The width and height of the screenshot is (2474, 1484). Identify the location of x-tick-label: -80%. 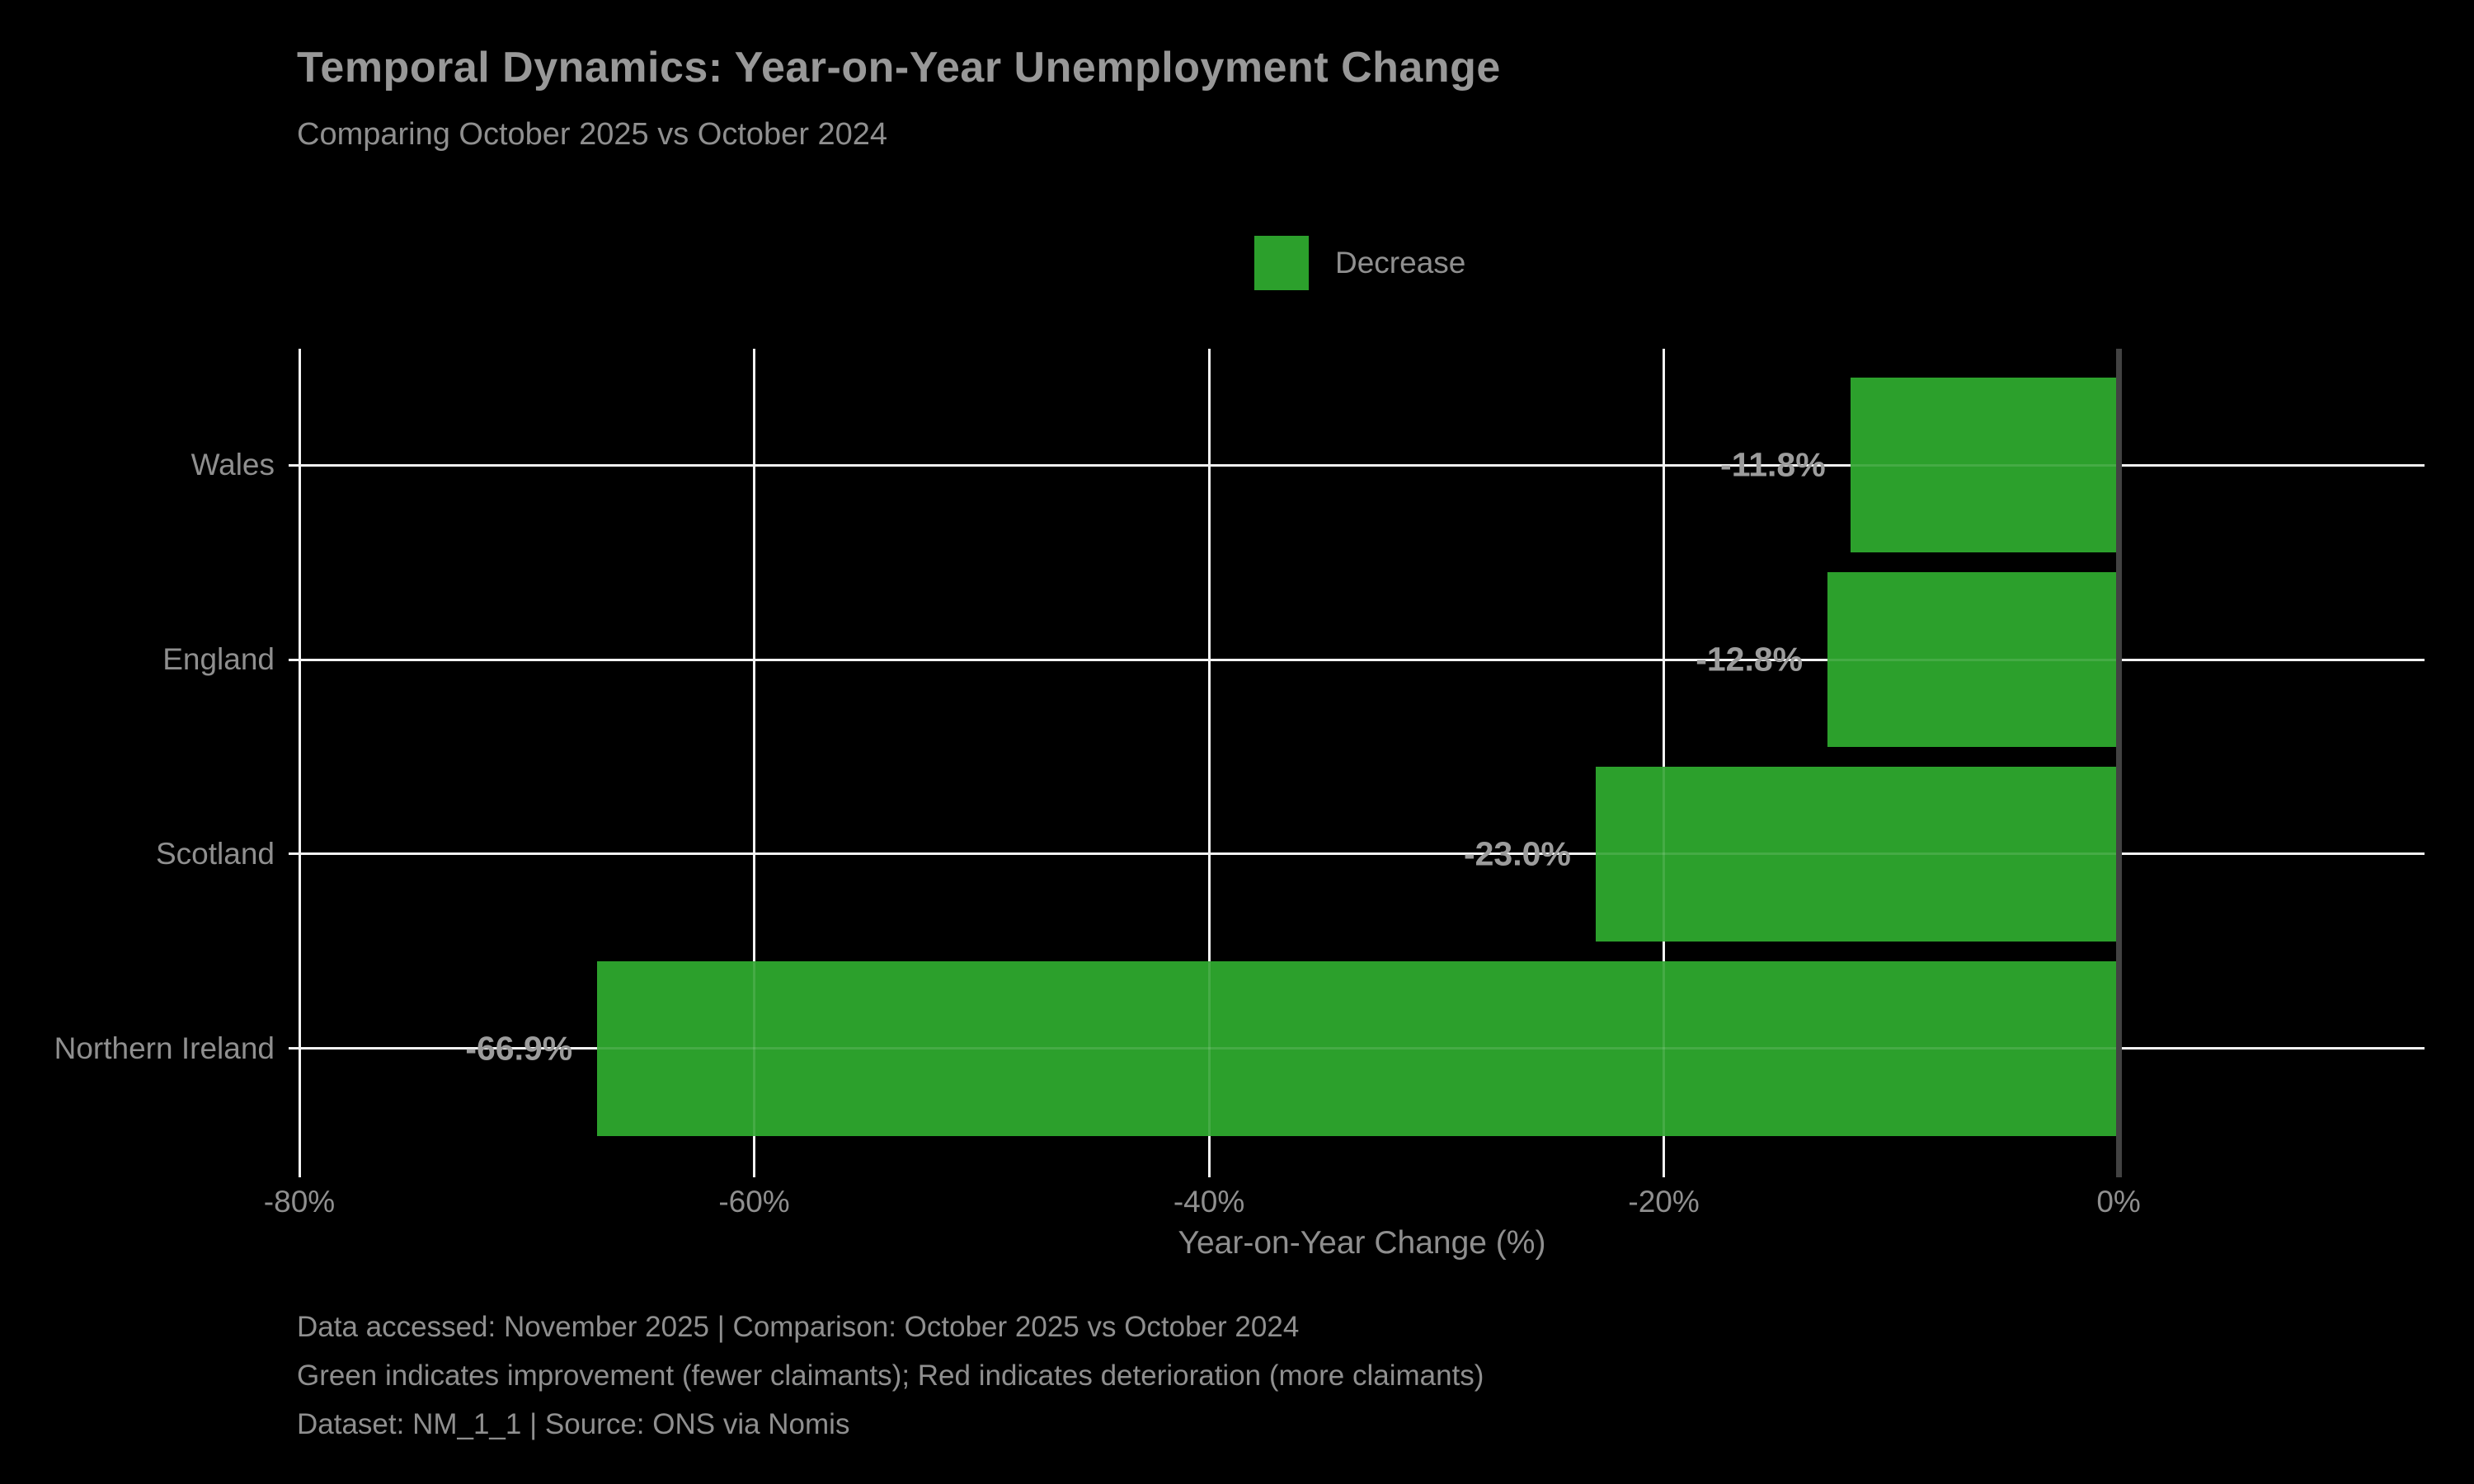
(299, 1202).